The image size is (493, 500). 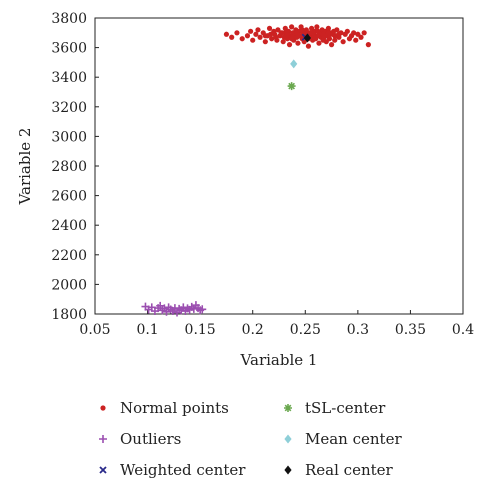 What do you see at coordinates (279, 360) in the screenshot?
I see `x-axis-label: Variable 1` at bounding box center [279, 360].